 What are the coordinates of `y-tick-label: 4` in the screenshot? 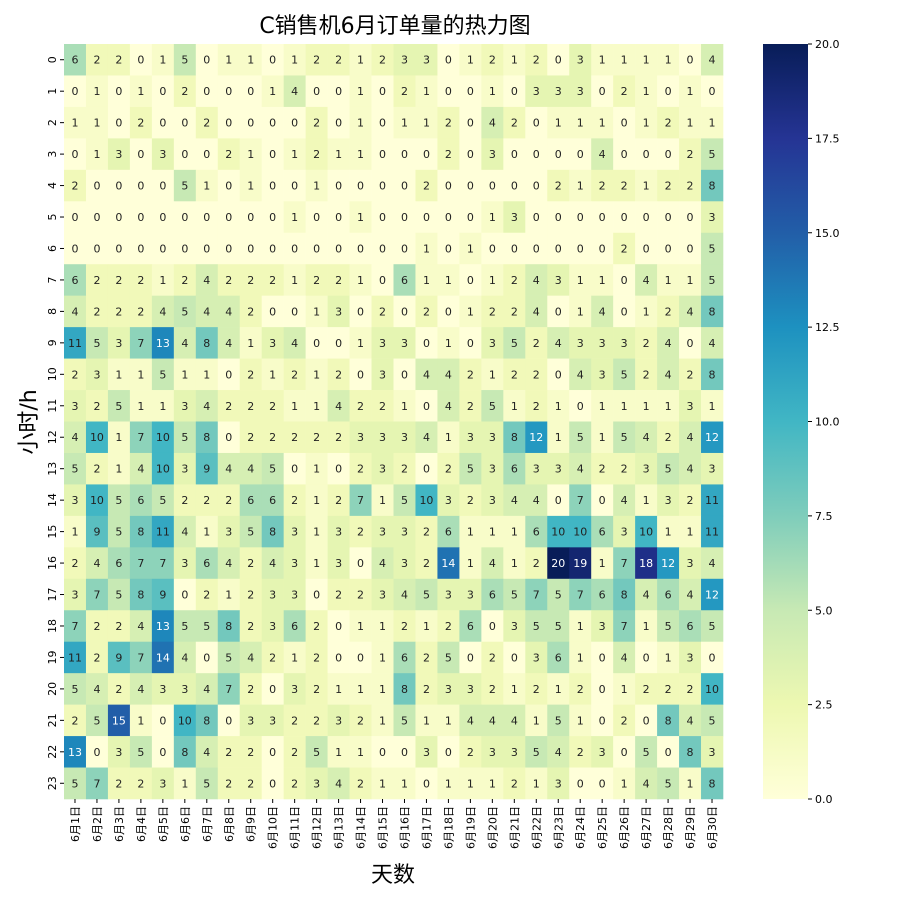 It's located at (52, 185).